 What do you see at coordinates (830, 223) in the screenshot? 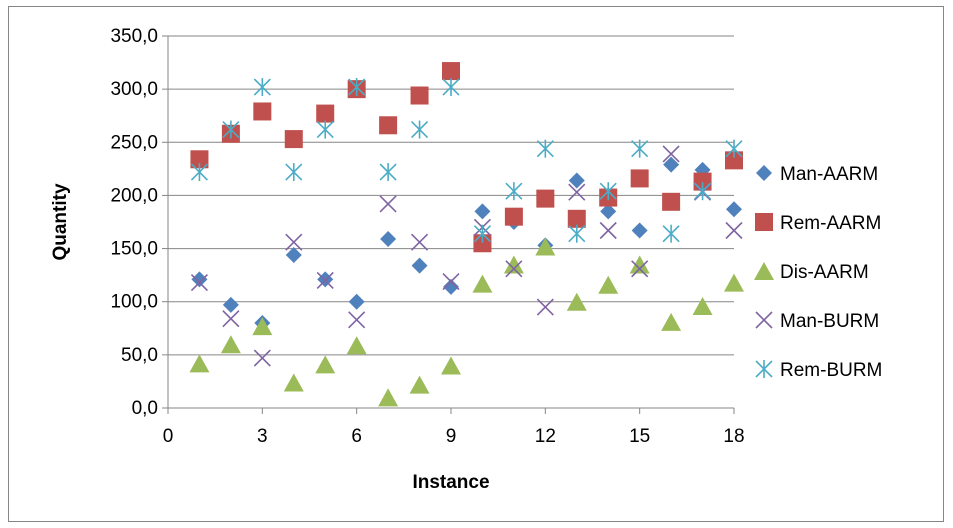
I see `legend-label: Rem-AARM` at bounding box center [830, 223].